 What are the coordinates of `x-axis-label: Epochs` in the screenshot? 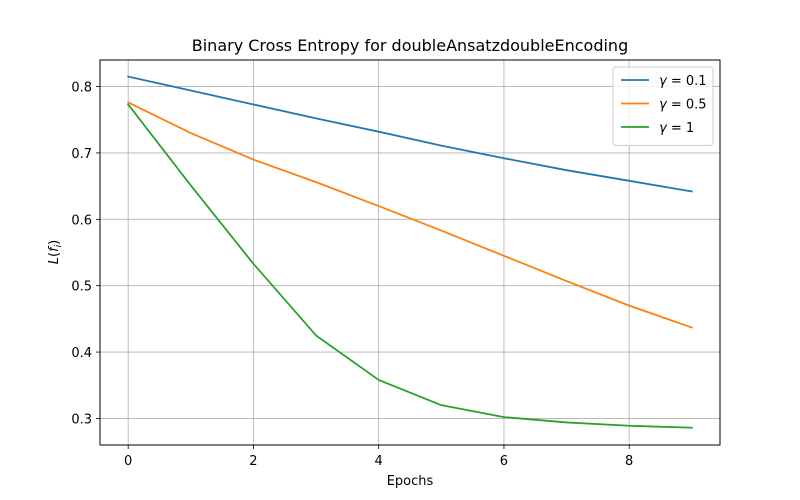 It's located at (410, 481).